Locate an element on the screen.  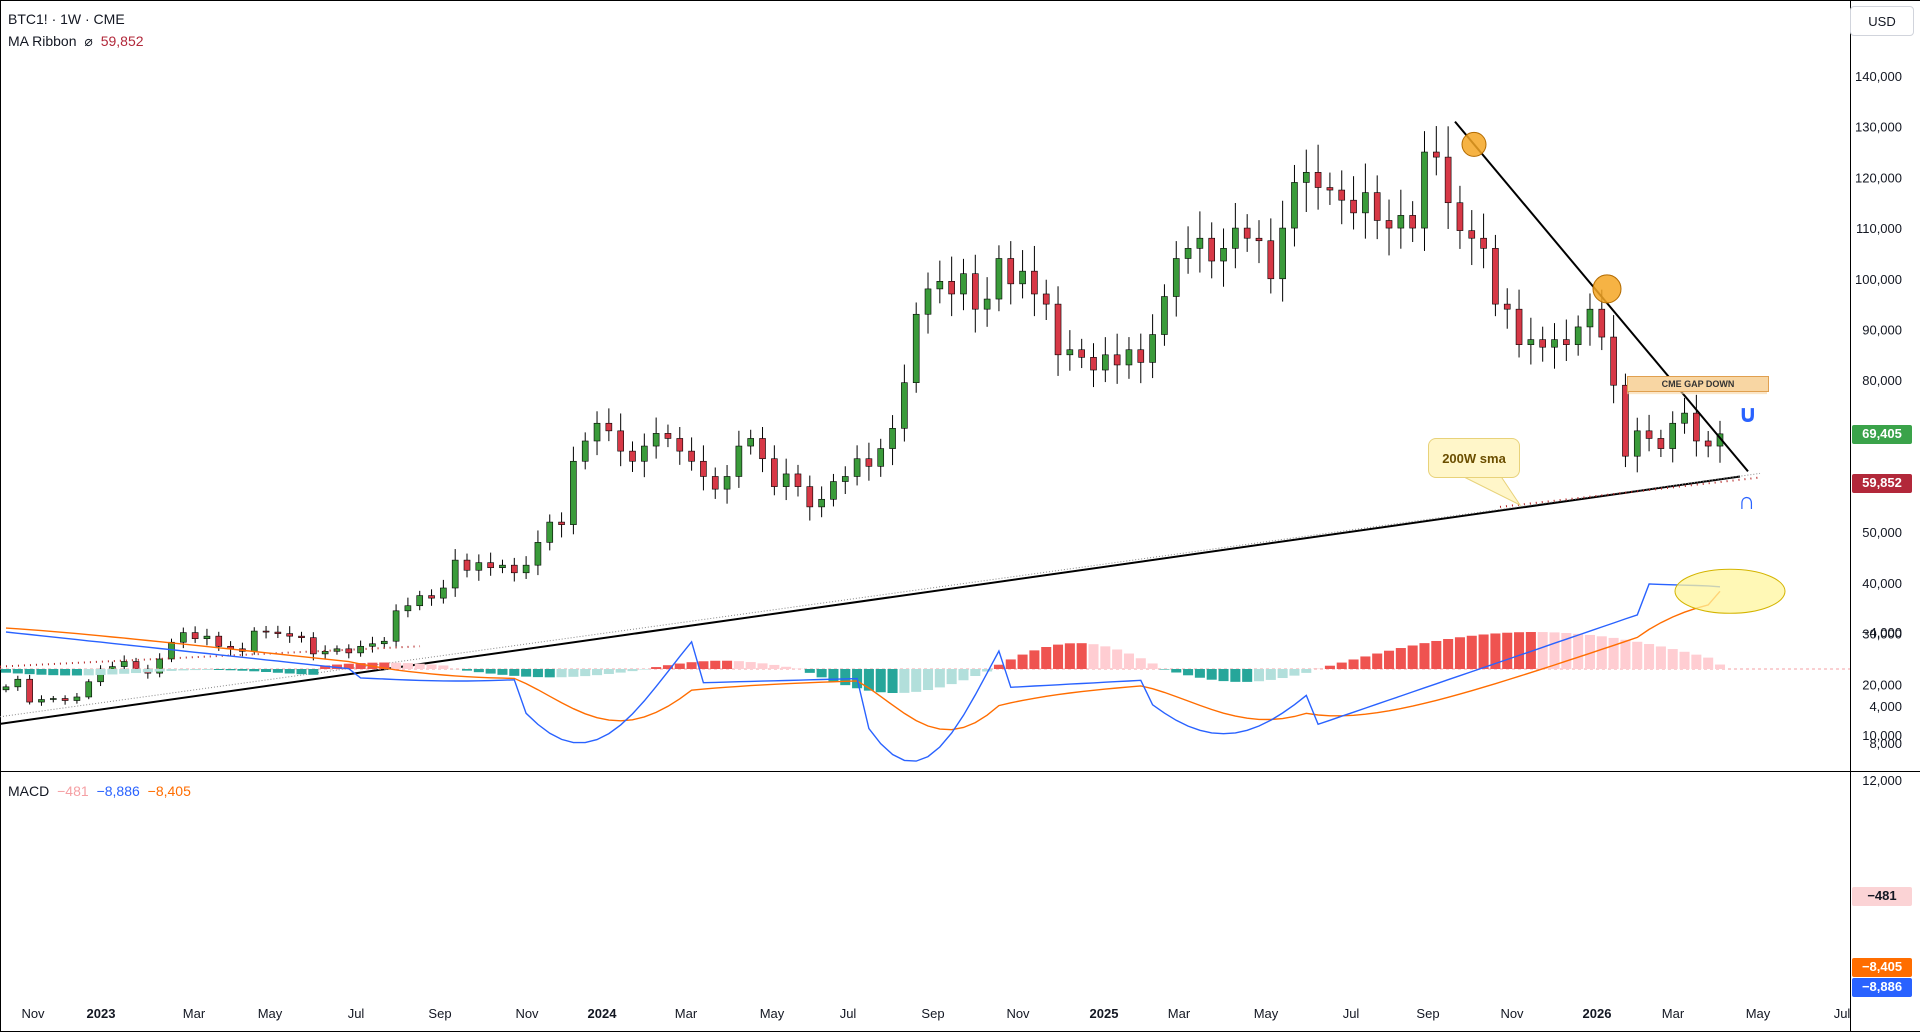
price-tick-label: 80,000 is located at coordinates (1882, 380).